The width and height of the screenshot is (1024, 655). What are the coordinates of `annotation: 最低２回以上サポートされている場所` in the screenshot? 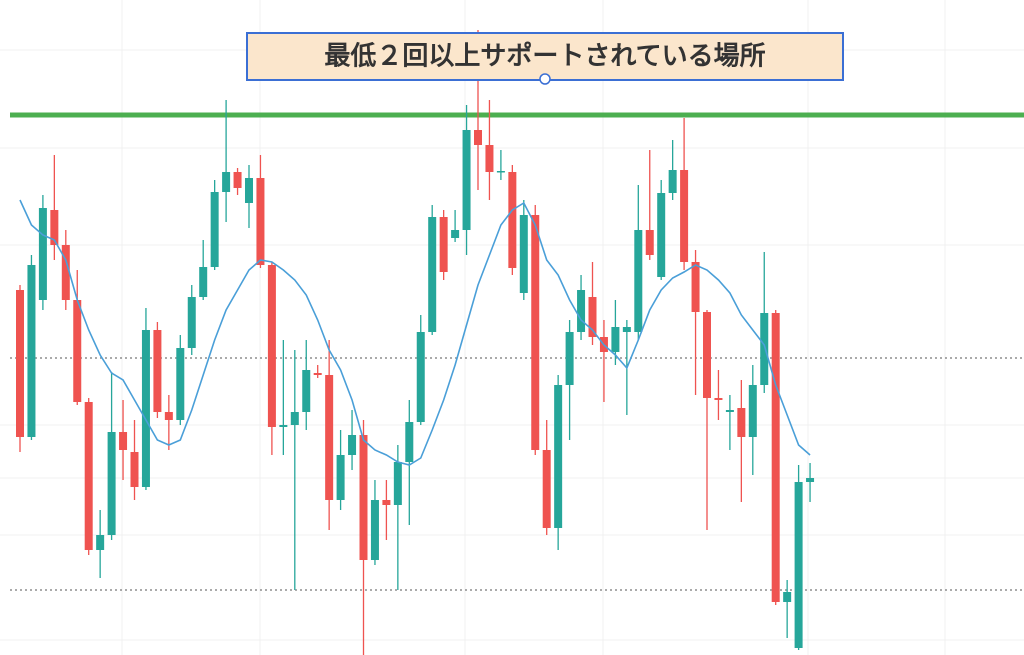 It's located at (545, 58).